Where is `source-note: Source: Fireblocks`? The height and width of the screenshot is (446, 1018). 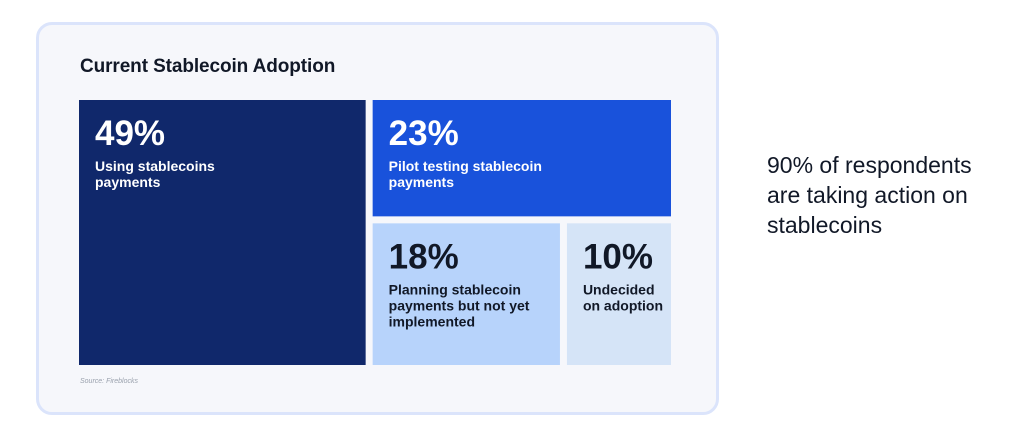
source-note: Source: Fireblocks is located at coordinates (109, 381).